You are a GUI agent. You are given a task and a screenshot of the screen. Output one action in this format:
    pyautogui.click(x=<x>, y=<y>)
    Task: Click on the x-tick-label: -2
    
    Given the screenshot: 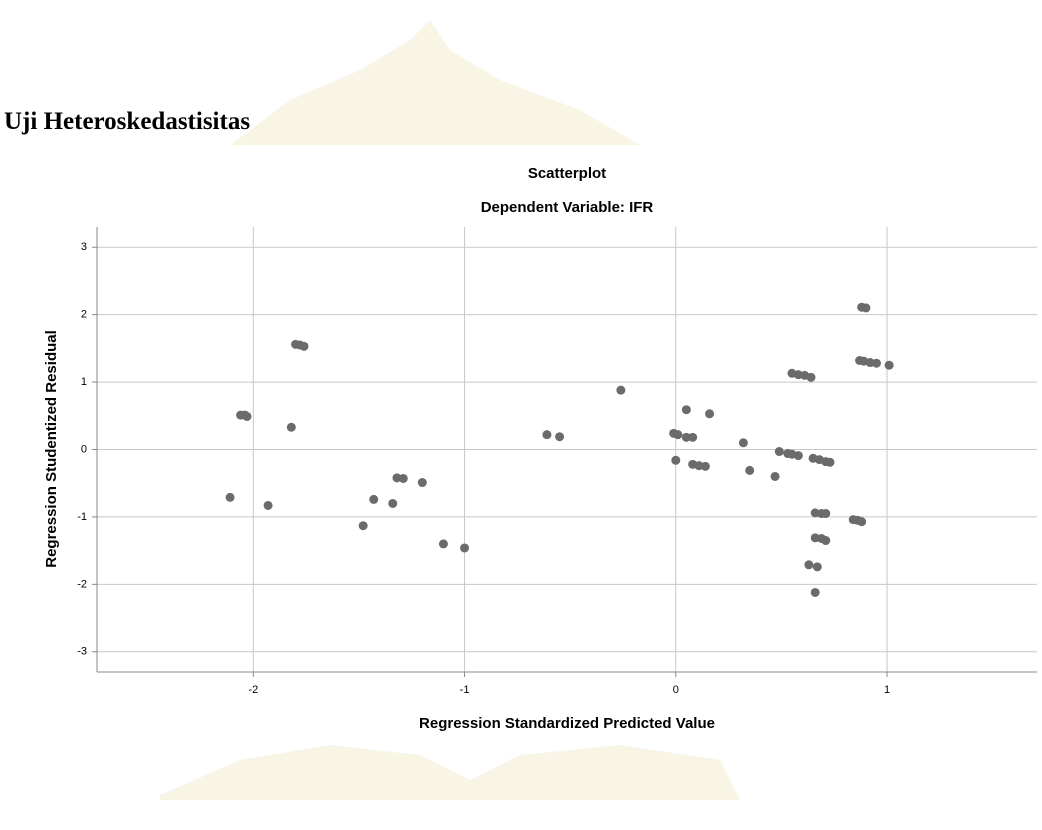 What is the action you would take?
    pyautogui.click(x=253, y=690)
    